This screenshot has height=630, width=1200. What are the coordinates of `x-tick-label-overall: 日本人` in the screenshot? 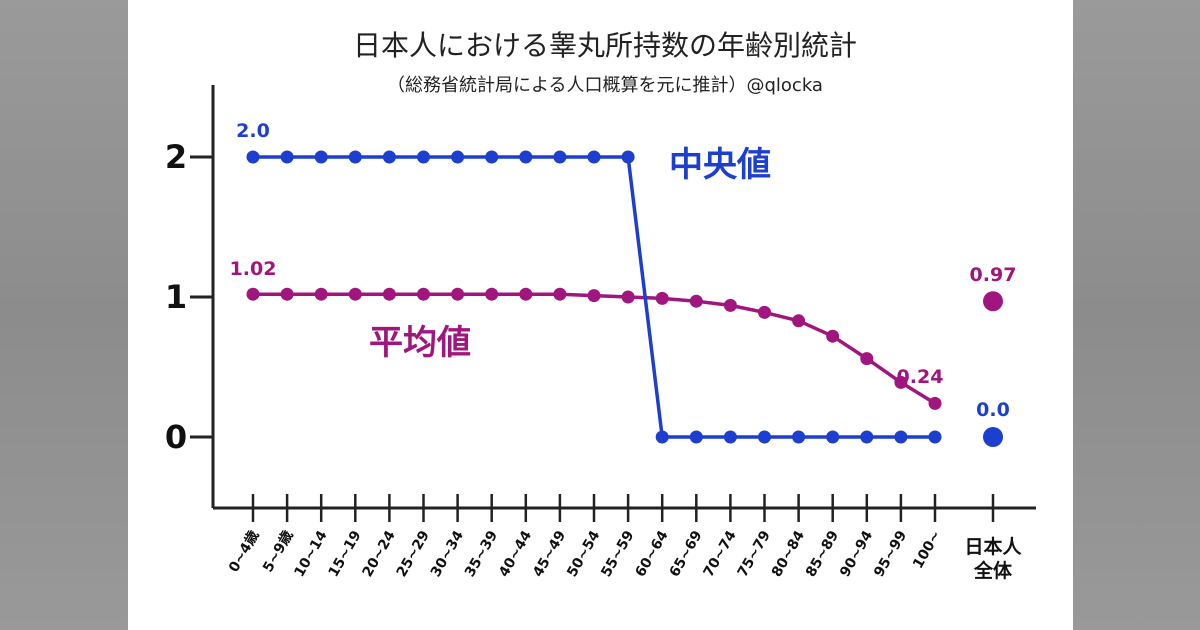 It's located at (993, 546).